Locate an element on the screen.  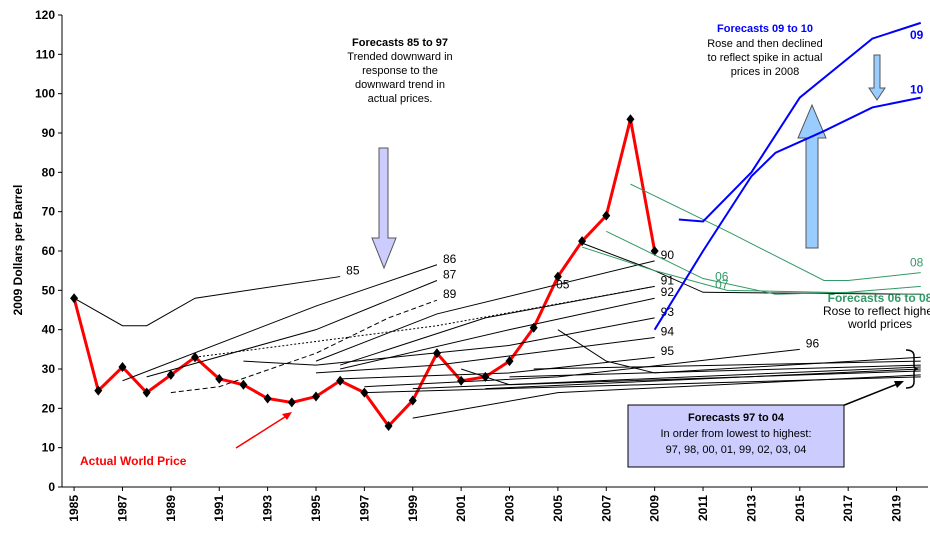
series-label: 90 is located at coordinates (668, 255).